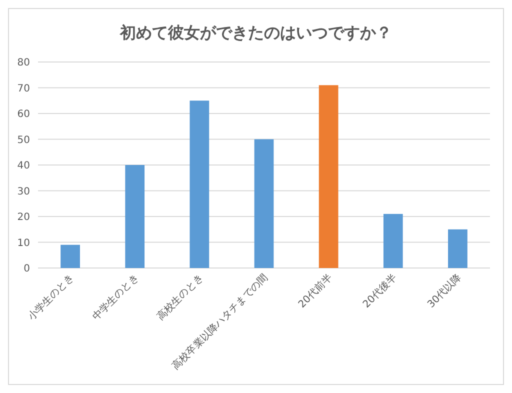 Image resolution: width=512 pixels, height=393 pixels. What do you see at coordinates (115, 297) in the screenshot?
I see `x-tick-label: 中学生のとき` at bounding box center [115, 297].